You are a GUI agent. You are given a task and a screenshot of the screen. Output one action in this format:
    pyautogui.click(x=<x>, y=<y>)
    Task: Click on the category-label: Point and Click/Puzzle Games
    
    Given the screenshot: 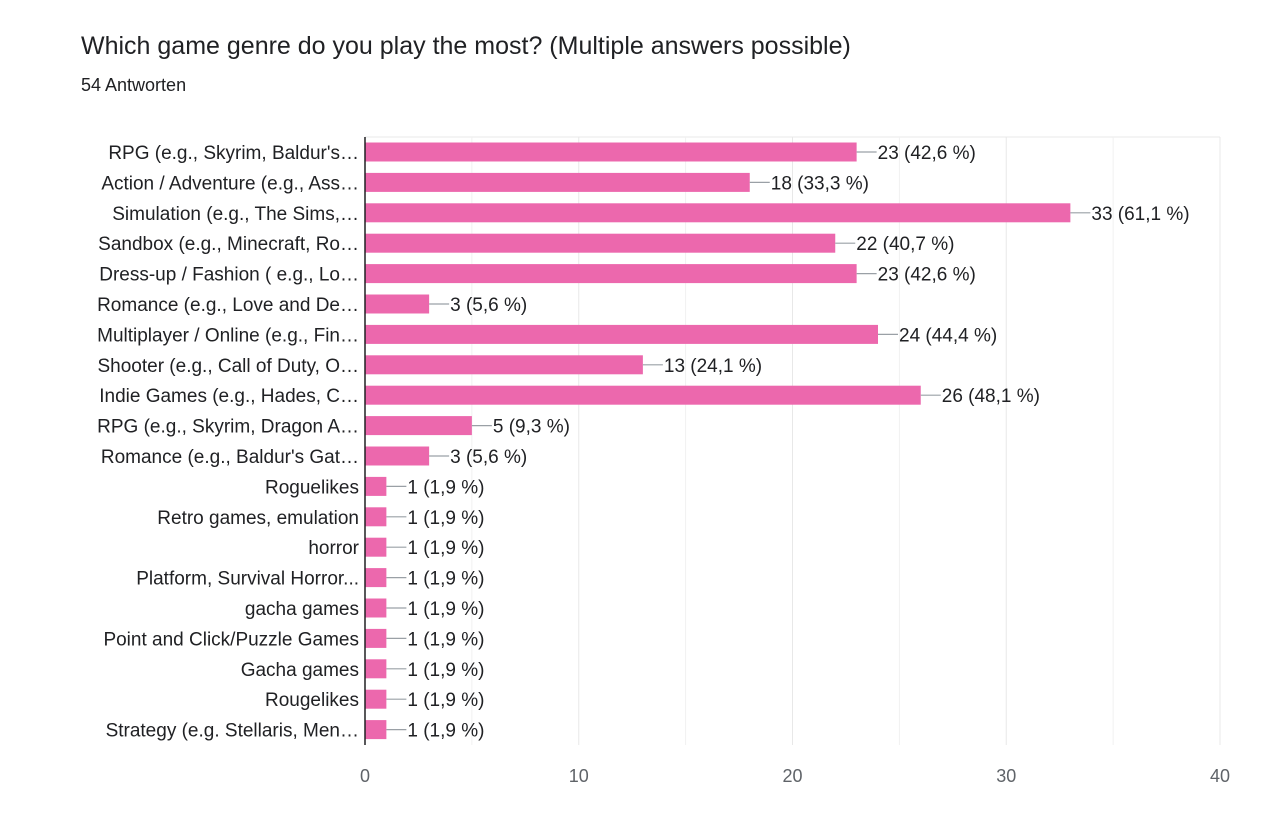 What is the action you would take?
    pyautogui.click(x=231, y=639)
    